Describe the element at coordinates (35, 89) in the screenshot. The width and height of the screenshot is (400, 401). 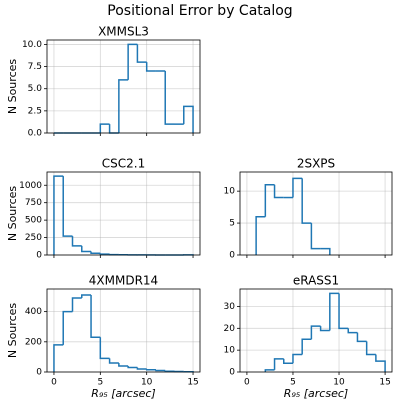
I see `y-tick-label: 5.0` at that location.